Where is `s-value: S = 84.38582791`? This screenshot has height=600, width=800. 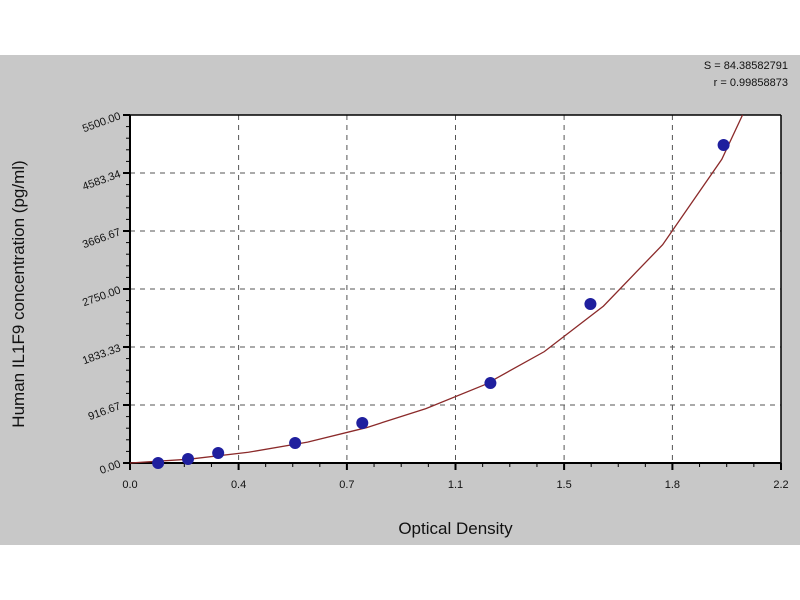
s-value: S = 84.38582791 is located at coordinates (745, 66).